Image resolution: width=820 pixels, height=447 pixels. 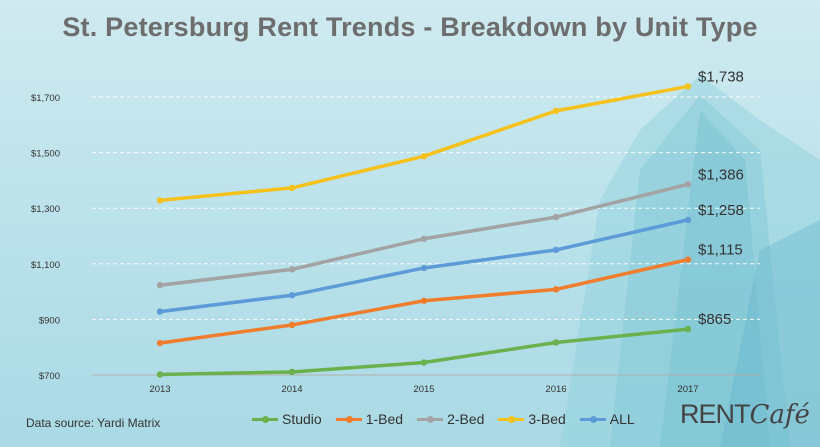 What do you see at coordinates (547, 419) in the screenshot?
I see `legend-label: 3-Bed` at bounding box center [547, 419].